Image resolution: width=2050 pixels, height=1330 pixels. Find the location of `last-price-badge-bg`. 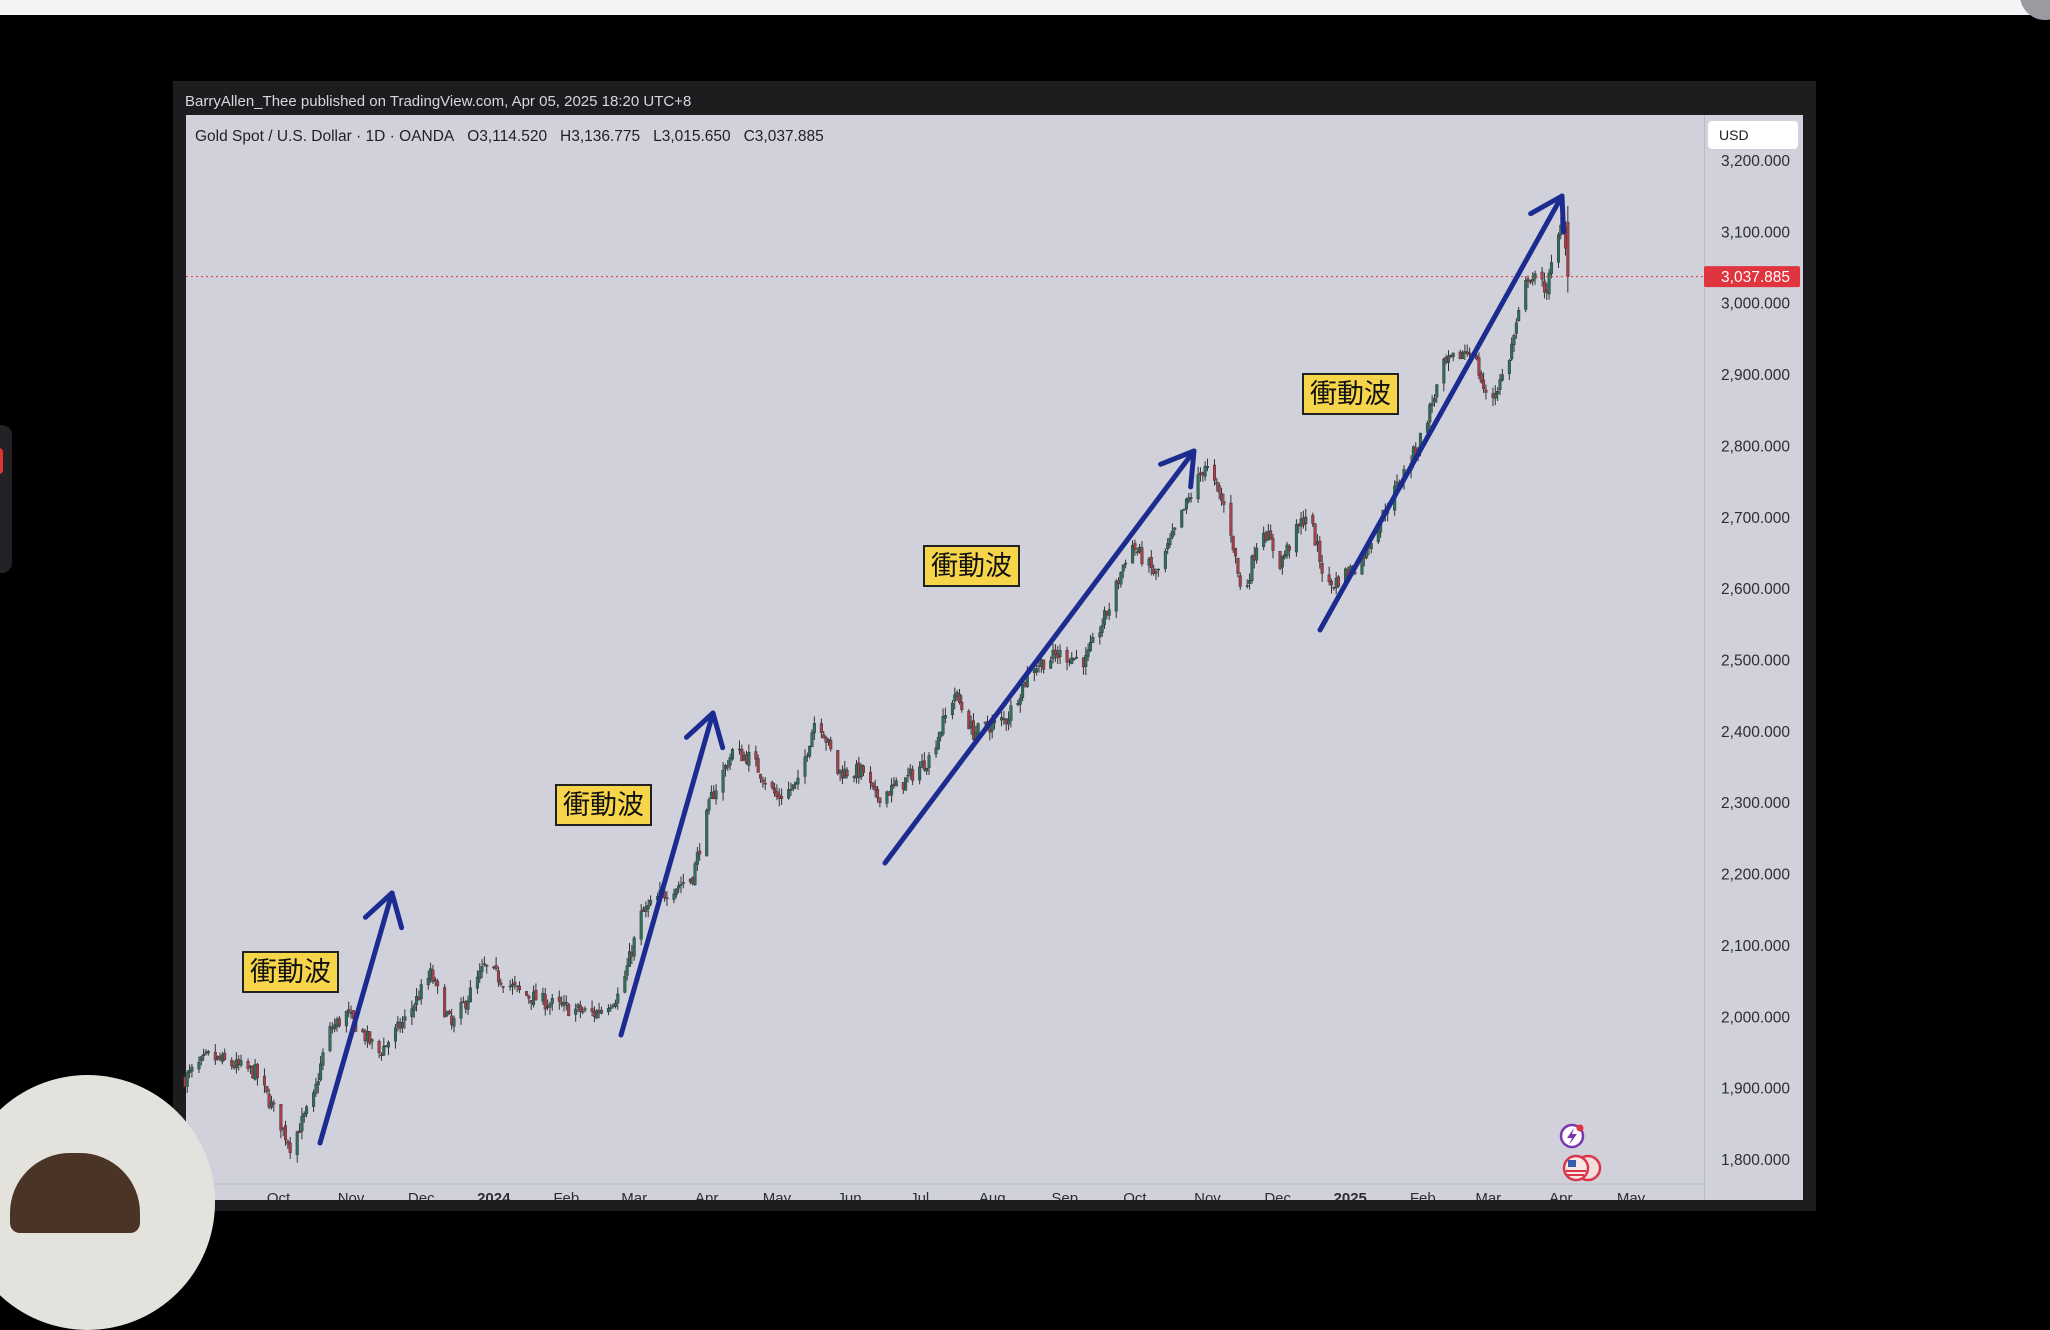

last-price-badge-bg is located at coordinates (1752, 277).